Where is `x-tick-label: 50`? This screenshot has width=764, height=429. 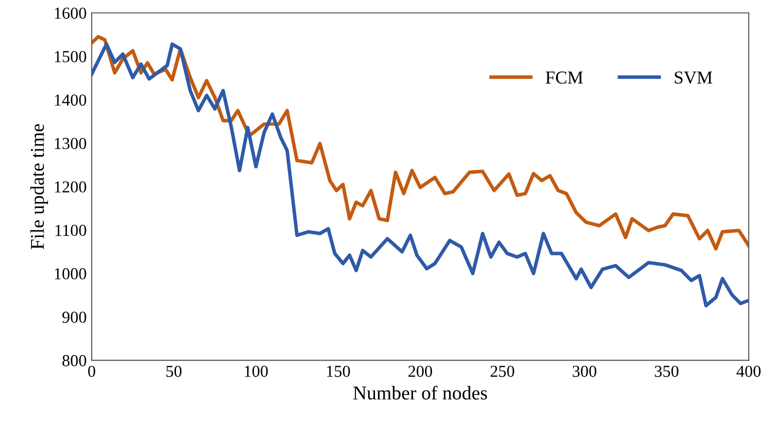 x-tick-label: 50 is located at coordinates (174, 371).